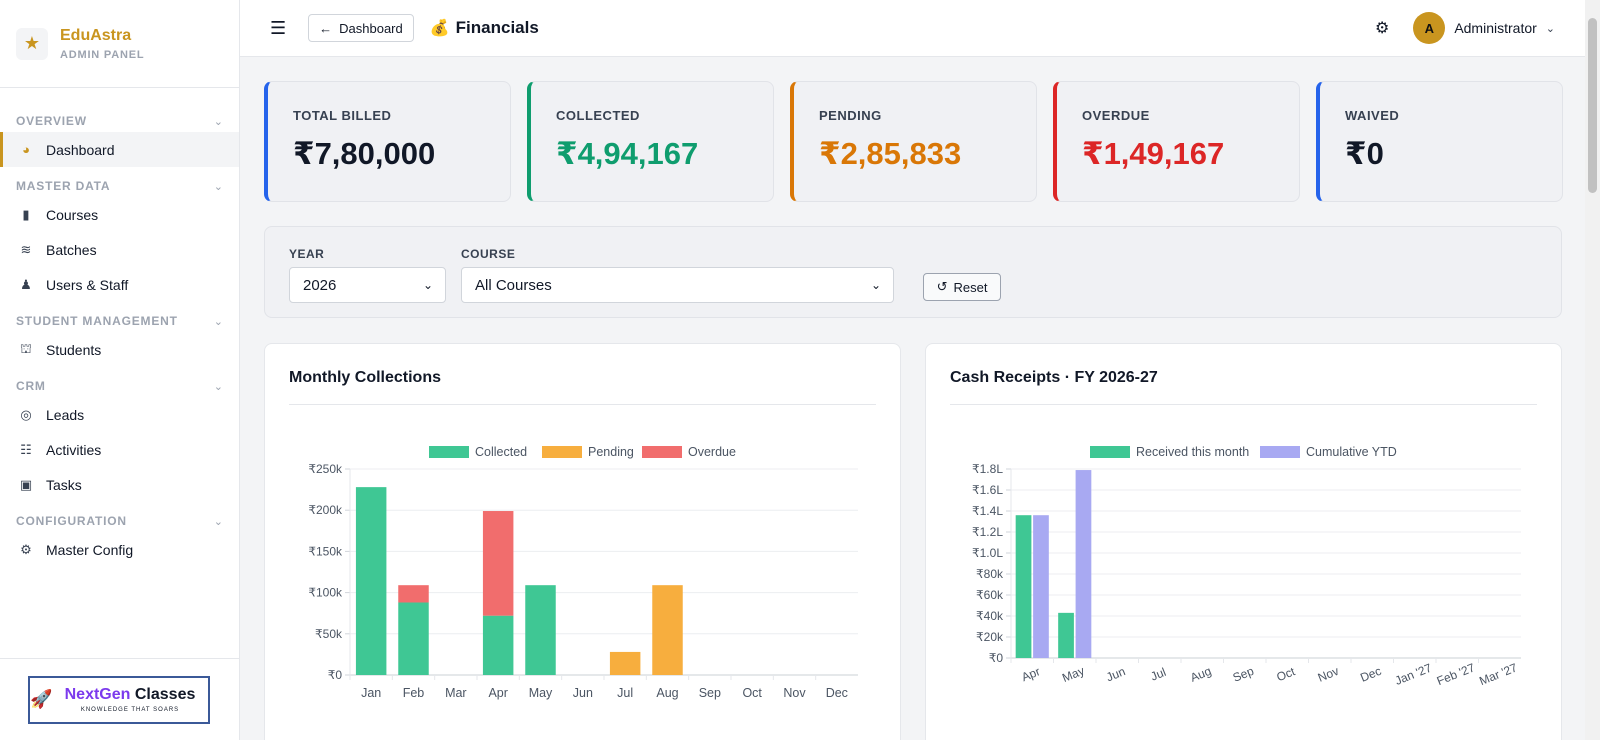 Image resolution: width=1600 pixels, height=740 pixels. I want to click on sidebar-item-activities: ☷ Activities, so click(119, 449).